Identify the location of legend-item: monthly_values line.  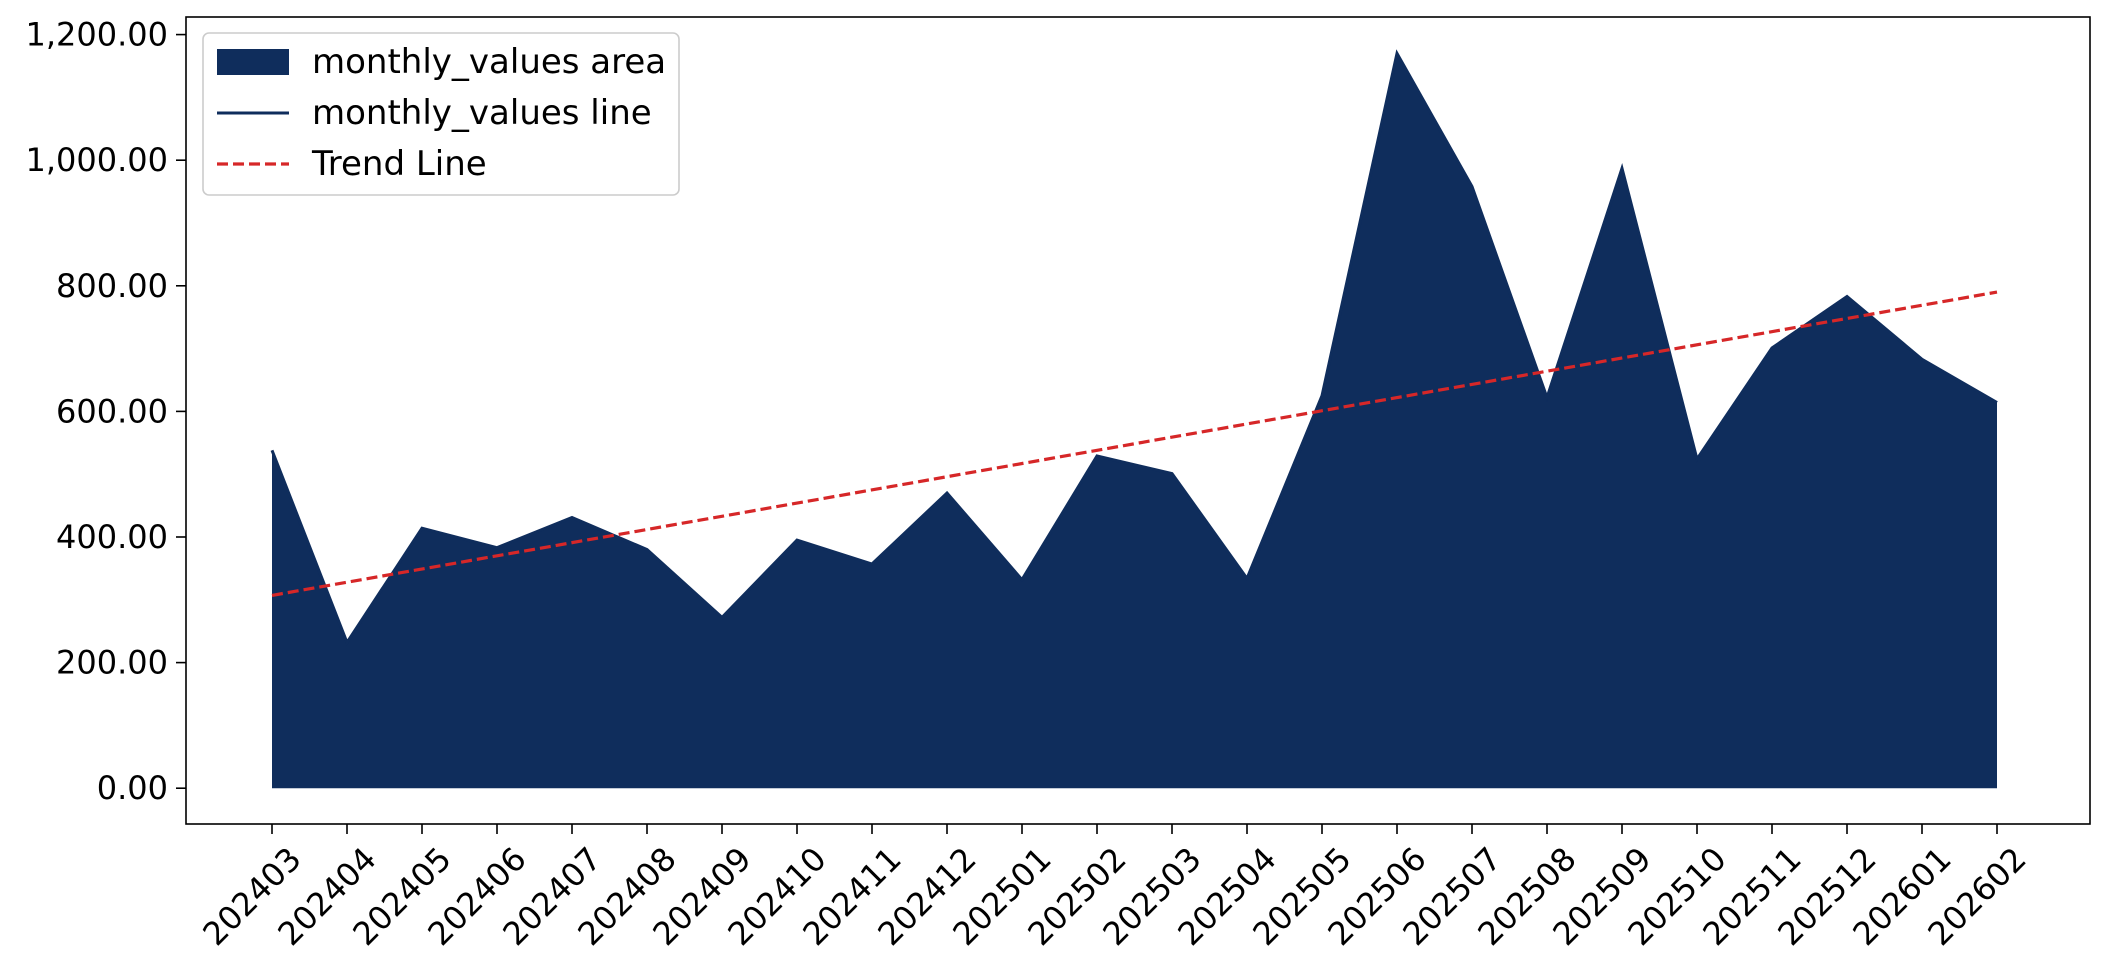
(434, 113).